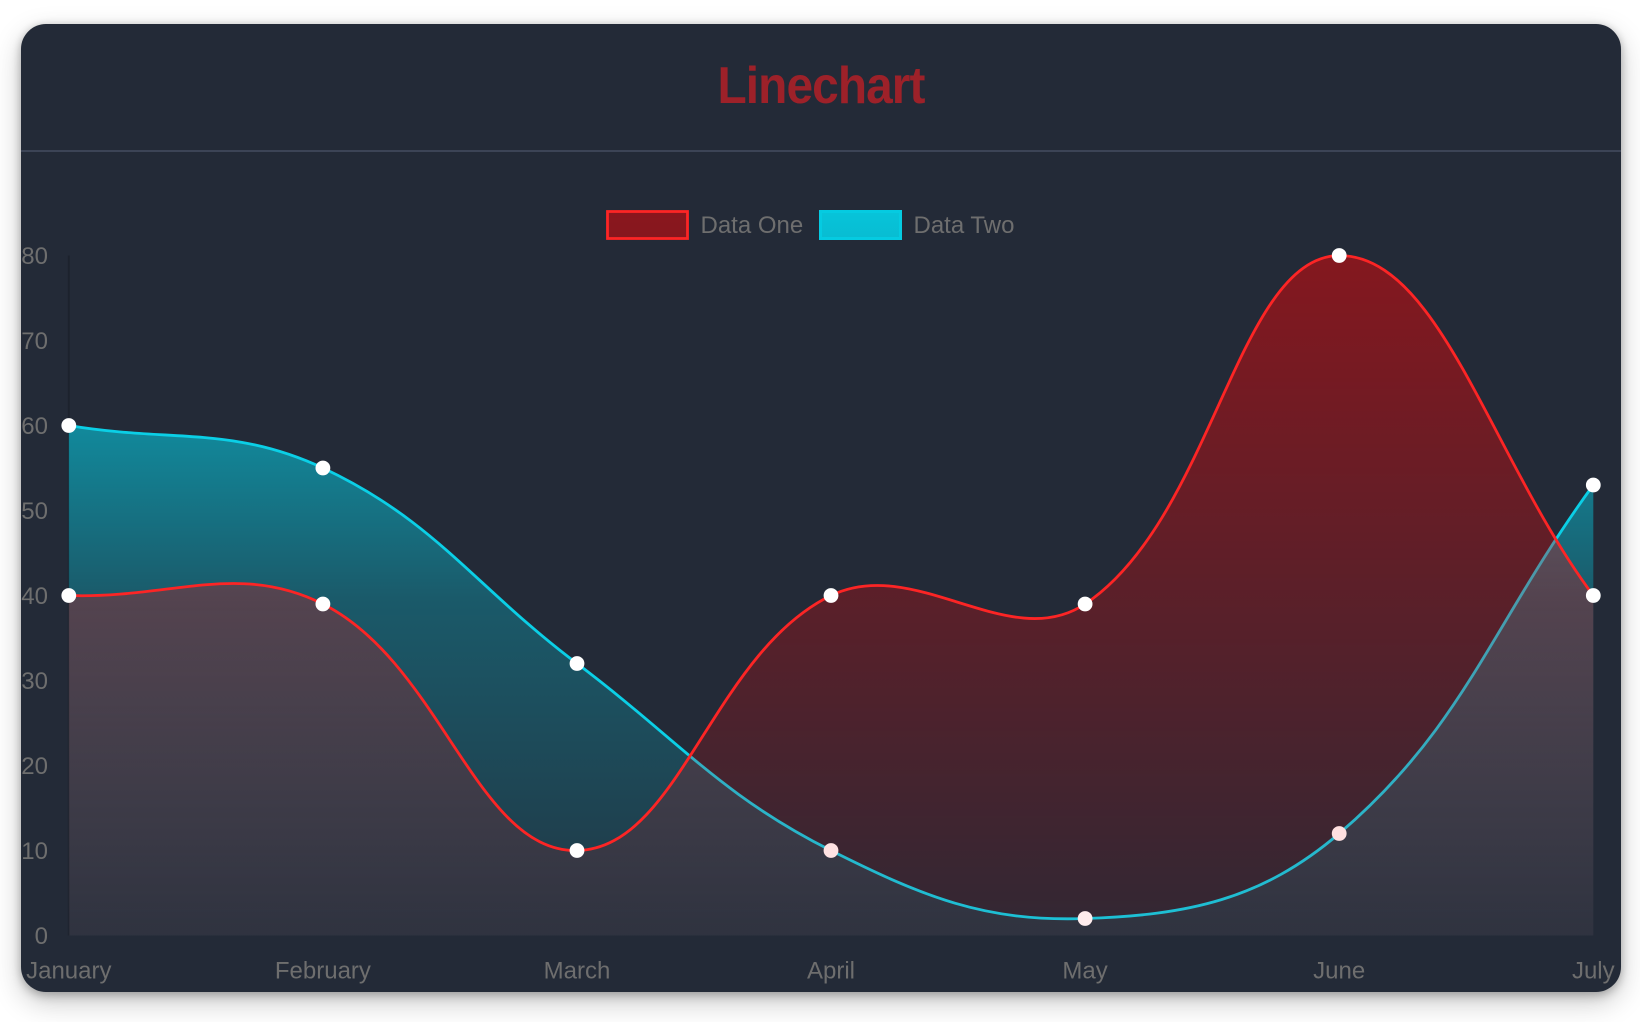  What do you see at coordinates (34, 511) in the screenshot?
I see `svg-text: 50` at bounding box center [34, 511].